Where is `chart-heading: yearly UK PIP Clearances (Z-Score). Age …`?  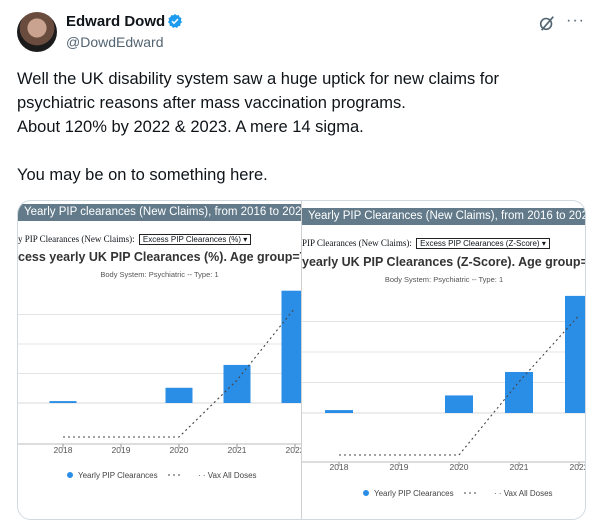 chart-heading: yearly UK PIP Clearances (Z-Score). Age … is located at coordinates (444, 262).